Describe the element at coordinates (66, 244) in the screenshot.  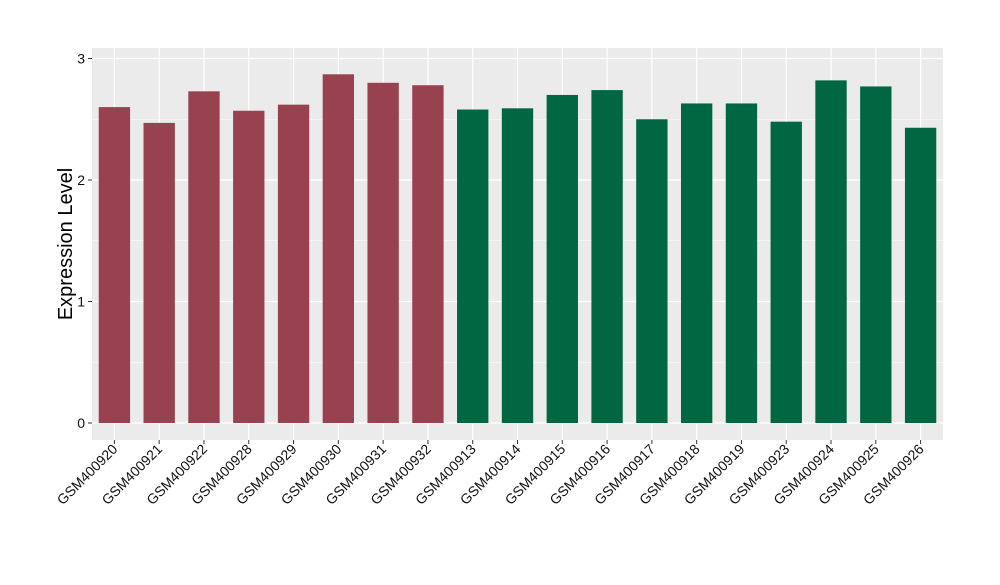
I see `y-axis-title: Expression Level` at that location.